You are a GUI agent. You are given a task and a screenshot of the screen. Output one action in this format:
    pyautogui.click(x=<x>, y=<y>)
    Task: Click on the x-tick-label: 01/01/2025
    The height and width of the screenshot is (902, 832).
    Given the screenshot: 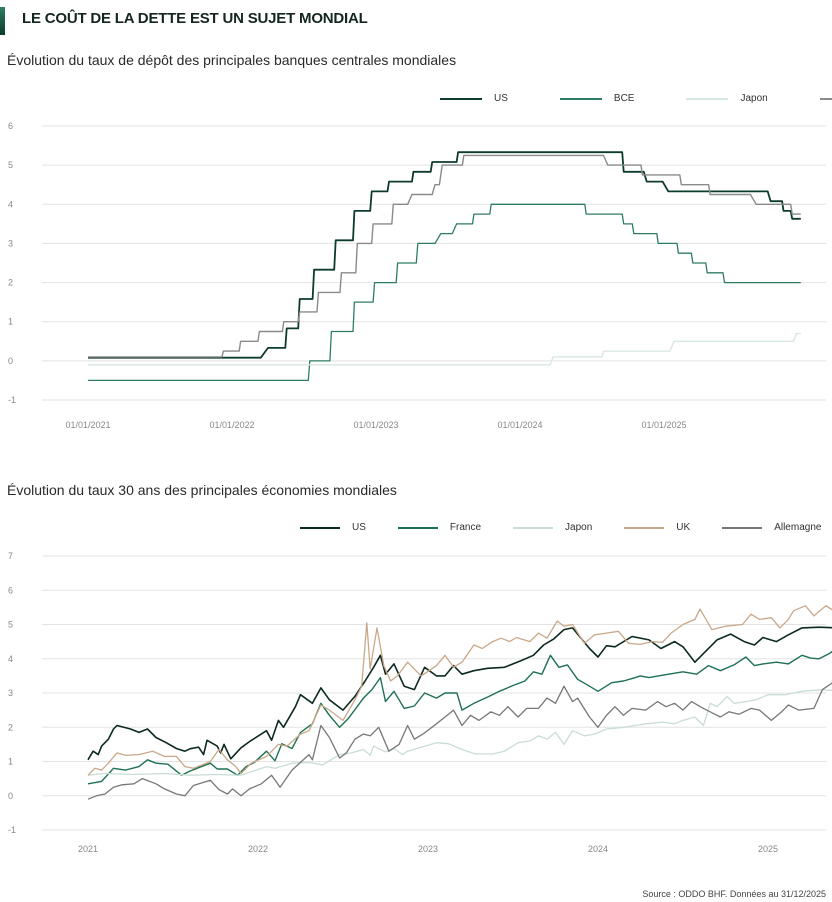 What is the action you would take?
    pyautogui.click(x=663, y=425)
    